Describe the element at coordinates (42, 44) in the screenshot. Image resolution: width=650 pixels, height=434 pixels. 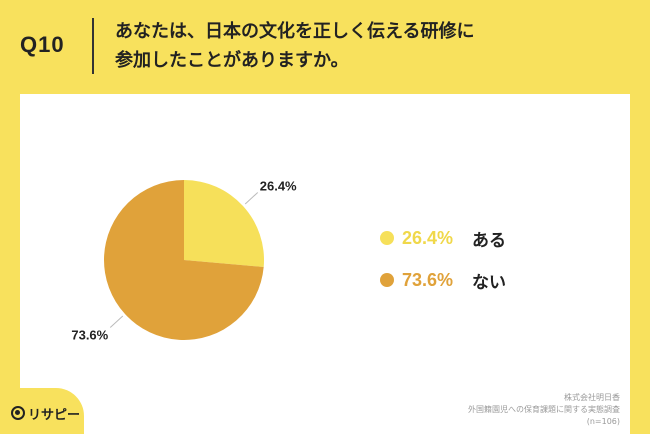
I see `question-number: Q10` at that location.